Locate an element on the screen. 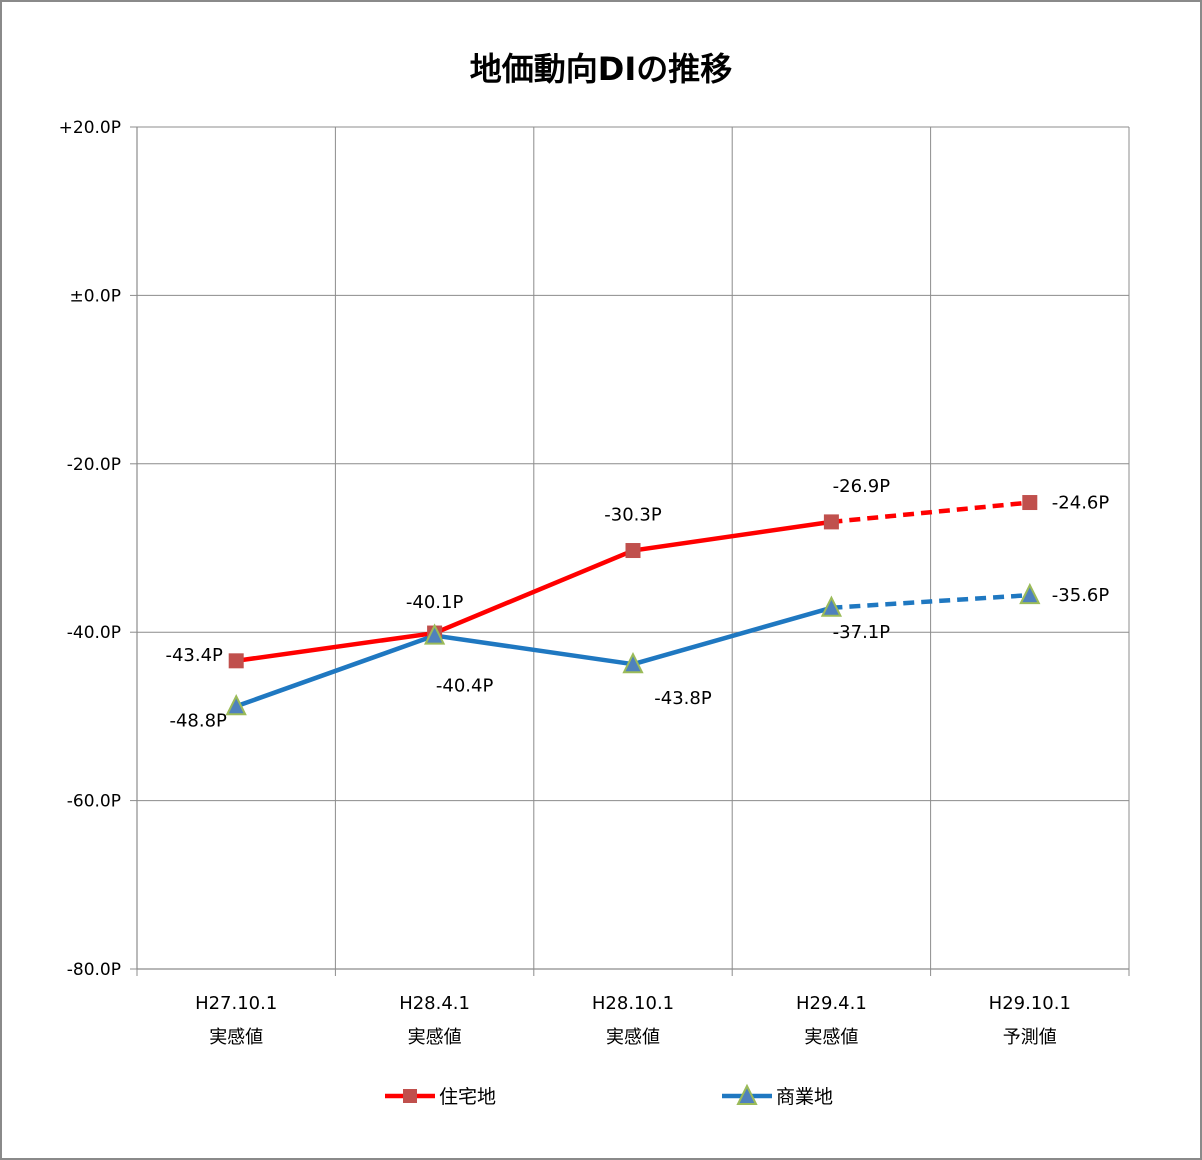 The image size is (1202, 1160). y-tick-label: -20.0P is located at coordinates (94, 465).